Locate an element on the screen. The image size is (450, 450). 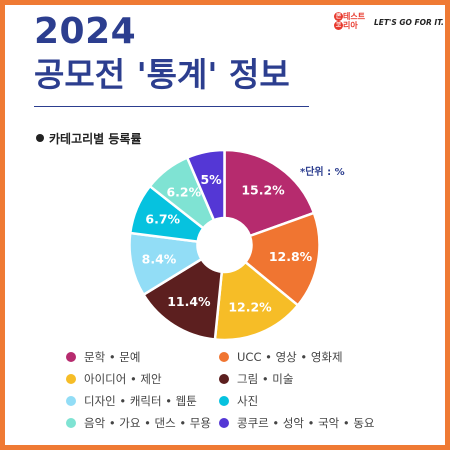
unit-note: *단위 : % is located at coordinates (322, 172).